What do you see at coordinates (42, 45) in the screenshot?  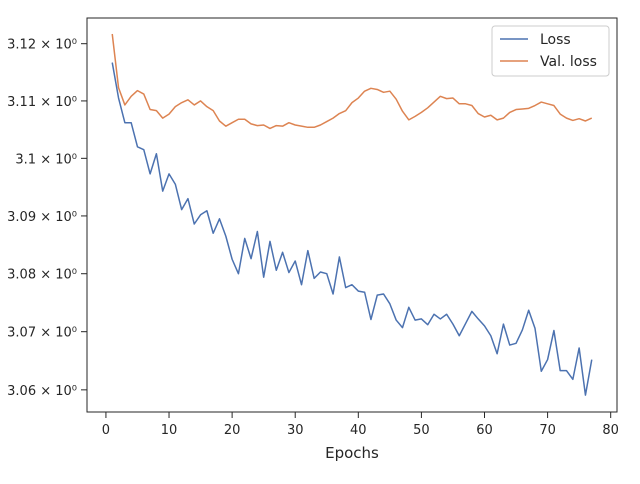 I see `y-tick-label: 3.12 × 10⁰` at bounding box center [42, 45].